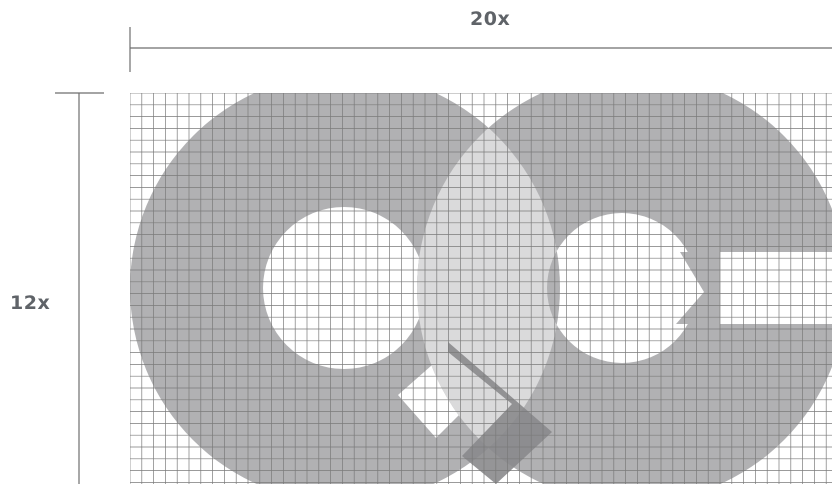 The height and width of the screenshot is (484, 832). I want to click on height-ruler, so click(79, 288).